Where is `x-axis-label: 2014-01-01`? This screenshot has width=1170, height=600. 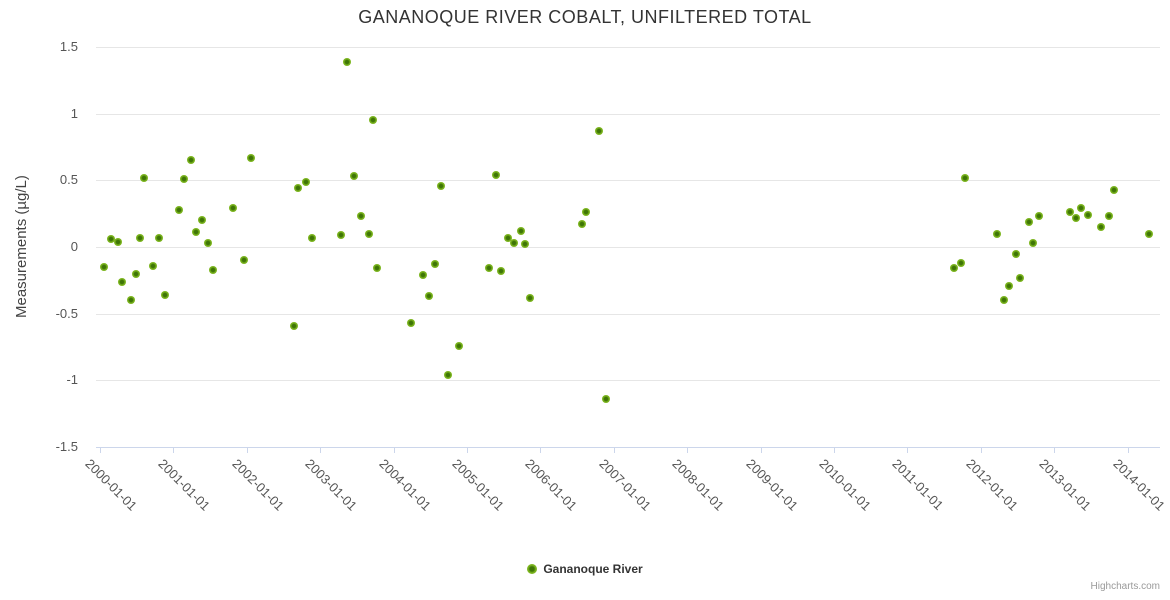
x-axis-label: 2014-01-01 is located at coordinates (1139, 485).